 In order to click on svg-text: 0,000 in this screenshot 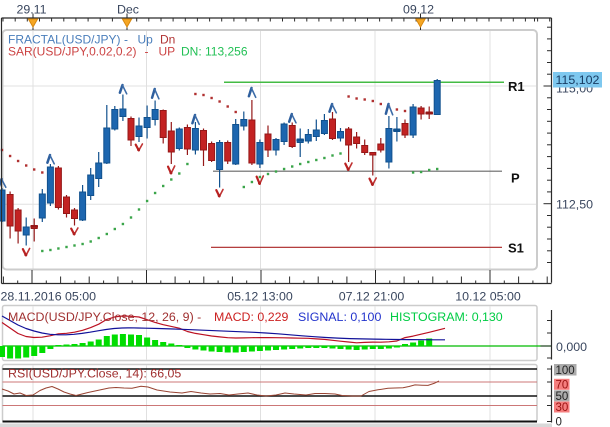, I will do `click(571, 347)`.